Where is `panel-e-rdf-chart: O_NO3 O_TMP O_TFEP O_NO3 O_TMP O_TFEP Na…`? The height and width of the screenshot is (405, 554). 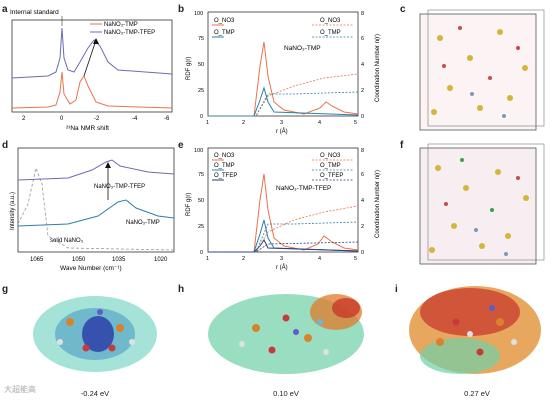 panel-e-rdf-chart: O_NO3 O_TMP O_TFEP O_NO3 O_TMP O_TFEP Na… is located at coordinates (283, 209).